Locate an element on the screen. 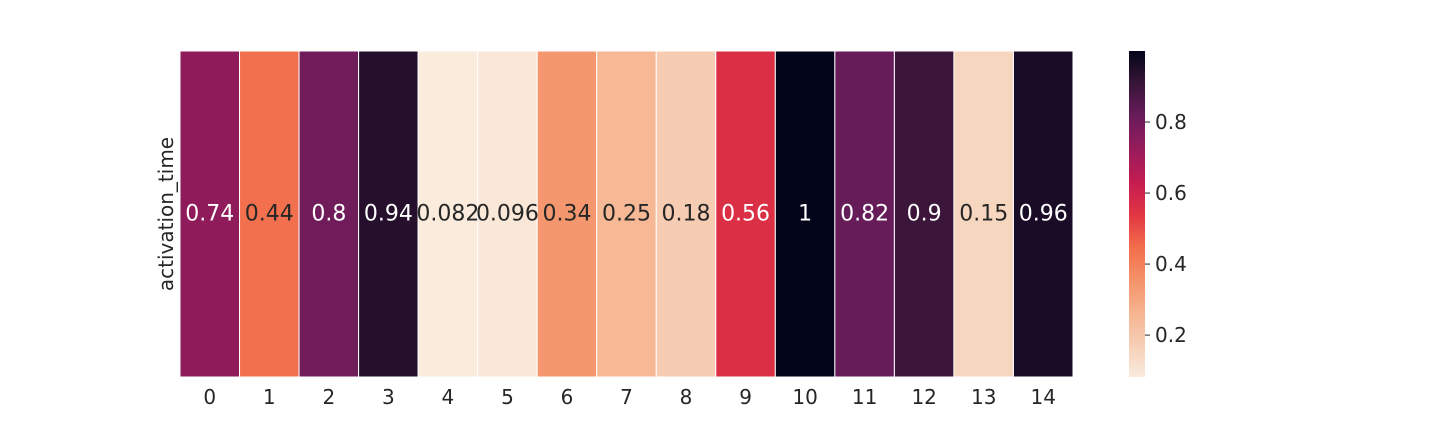 The image size is (1440, 436). colorbar-tick-label: 0.6 is located at coordinates (1171, 193).